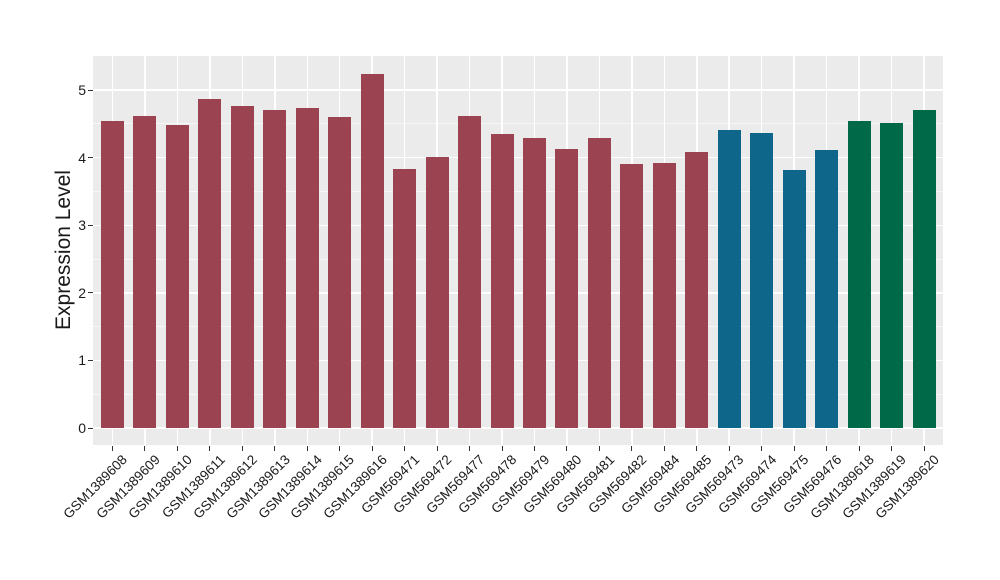 This screenshot has width=1000, height=580. What do you see at coordinates (82, 157) in the screenshot?
I see `y-tick-label: 4` at bounding box center [82, 157].